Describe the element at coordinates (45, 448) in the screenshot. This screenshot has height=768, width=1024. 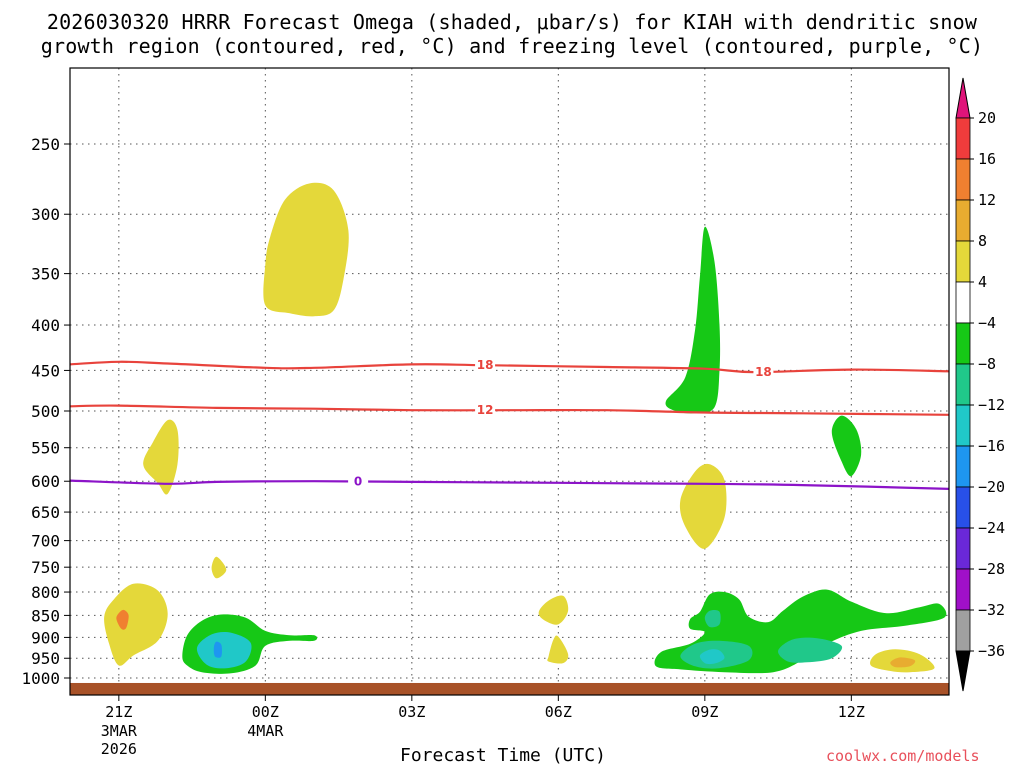
I see `y-tick-label: 550` at that location.